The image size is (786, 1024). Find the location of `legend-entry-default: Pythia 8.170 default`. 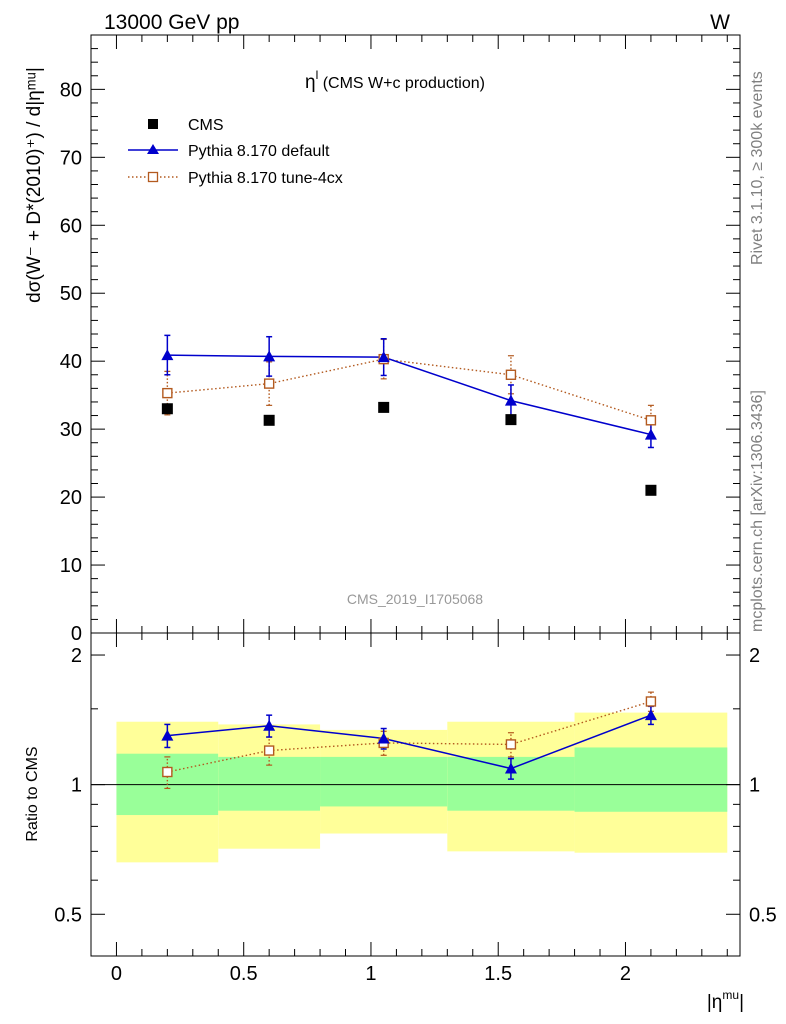

legend-entry-default: Pythia 8.170 default is located at coordinates (229, 151).